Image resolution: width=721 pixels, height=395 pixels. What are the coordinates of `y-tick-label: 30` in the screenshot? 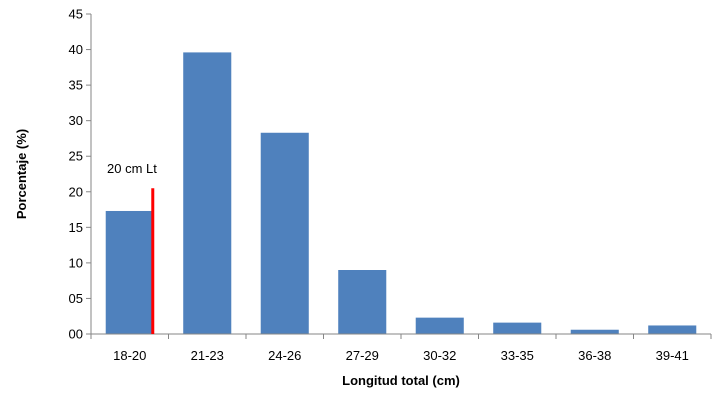 It's located at (76, 120).